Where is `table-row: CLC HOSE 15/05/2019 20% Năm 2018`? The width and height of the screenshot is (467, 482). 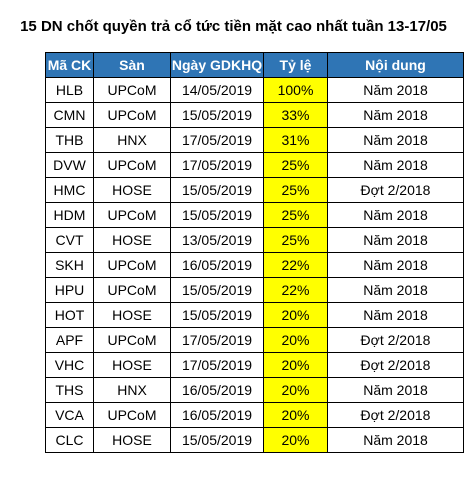
table-row: CLC HOSE 15/05/2019 20% Năm 2018 is located at coordinates (254, 440).